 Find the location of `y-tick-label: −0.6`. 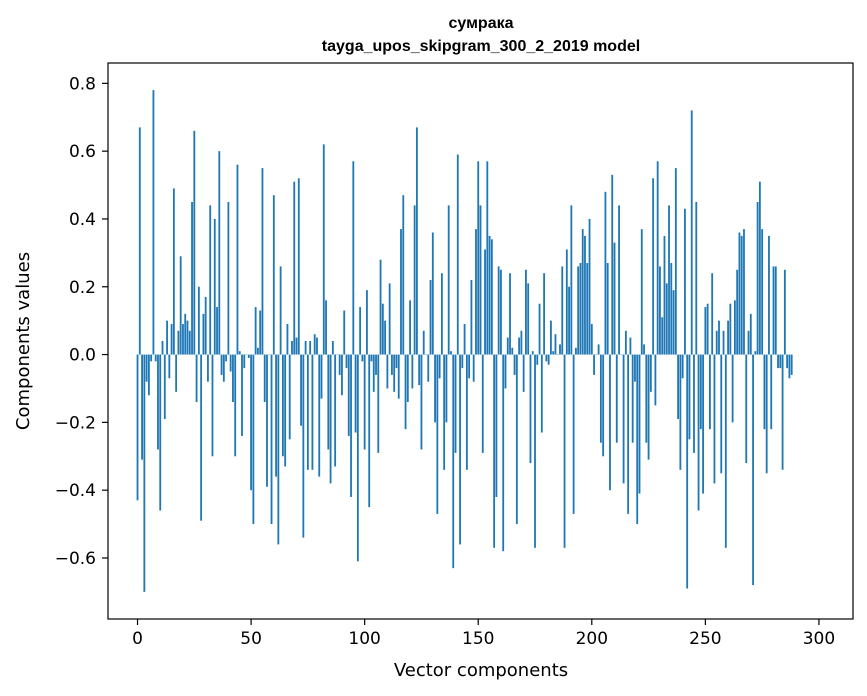

y-tick-label: −0.6 is located at coordinates (75, 559).